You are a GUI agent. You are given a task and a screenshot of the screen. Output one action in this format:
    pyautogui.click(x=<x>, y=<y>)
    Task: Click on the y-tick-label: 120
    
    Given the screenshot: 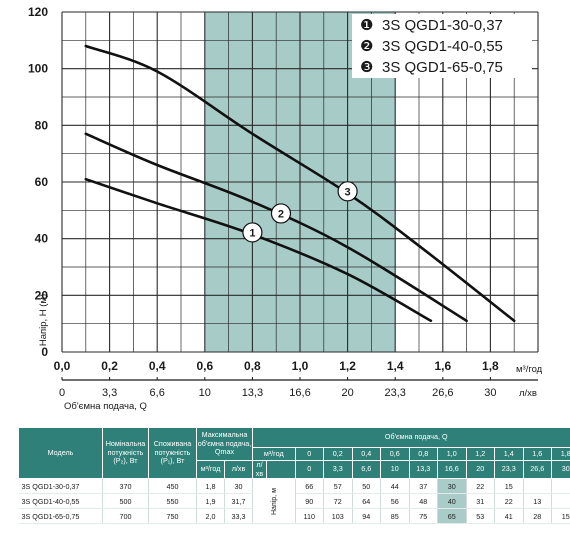 What is the action you would take?
    pyautogui.click(x=38, y=12)
    